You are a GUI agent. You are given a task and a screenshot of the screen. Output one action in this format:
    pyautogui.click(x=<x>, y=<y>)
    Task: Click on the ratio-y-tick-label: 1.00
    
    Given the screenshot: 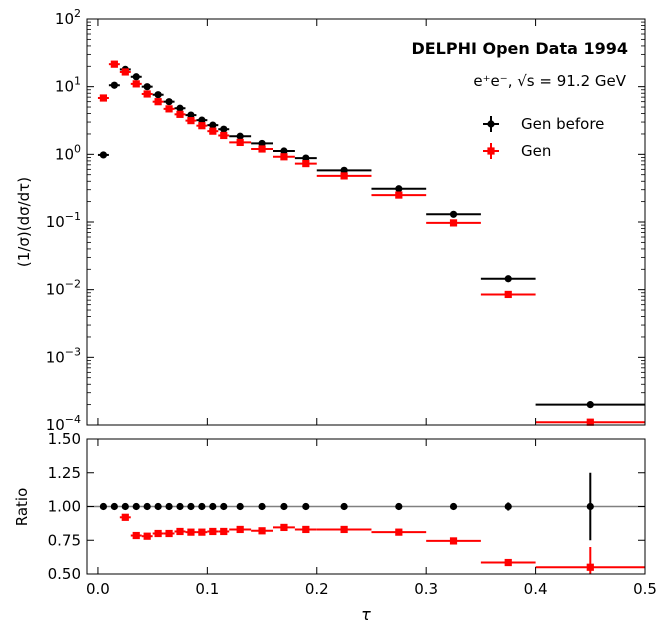 What is the action you would take?
    pyautogui.click(x=64, y=507)
    